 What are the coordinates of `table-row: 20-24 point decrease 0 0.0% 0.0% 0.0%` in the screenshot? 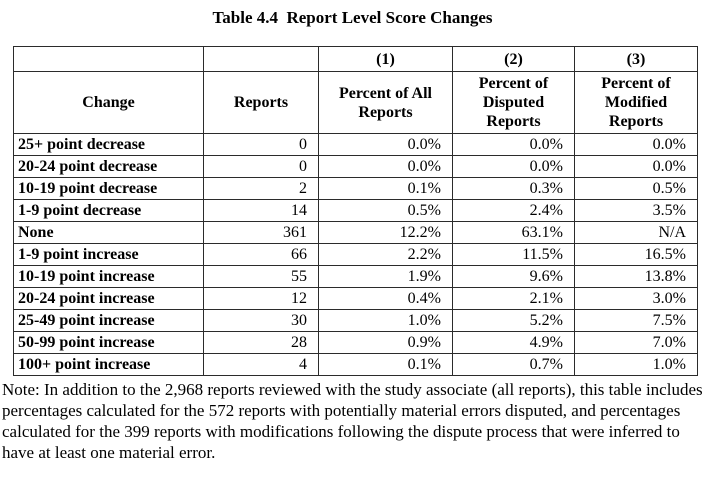 It's located at (355, 166).